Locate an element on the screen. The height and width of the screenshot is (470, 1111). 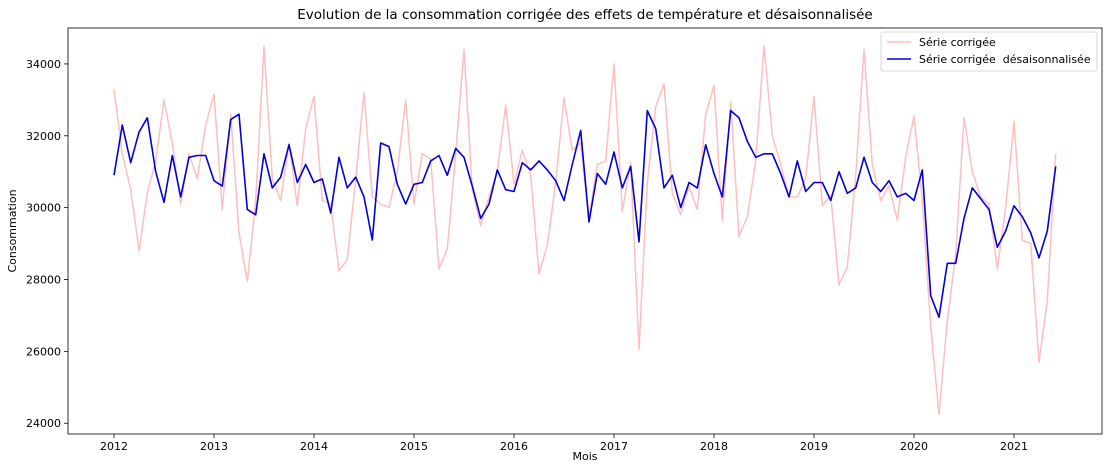
legend-box is located at coordinates (989, 51).